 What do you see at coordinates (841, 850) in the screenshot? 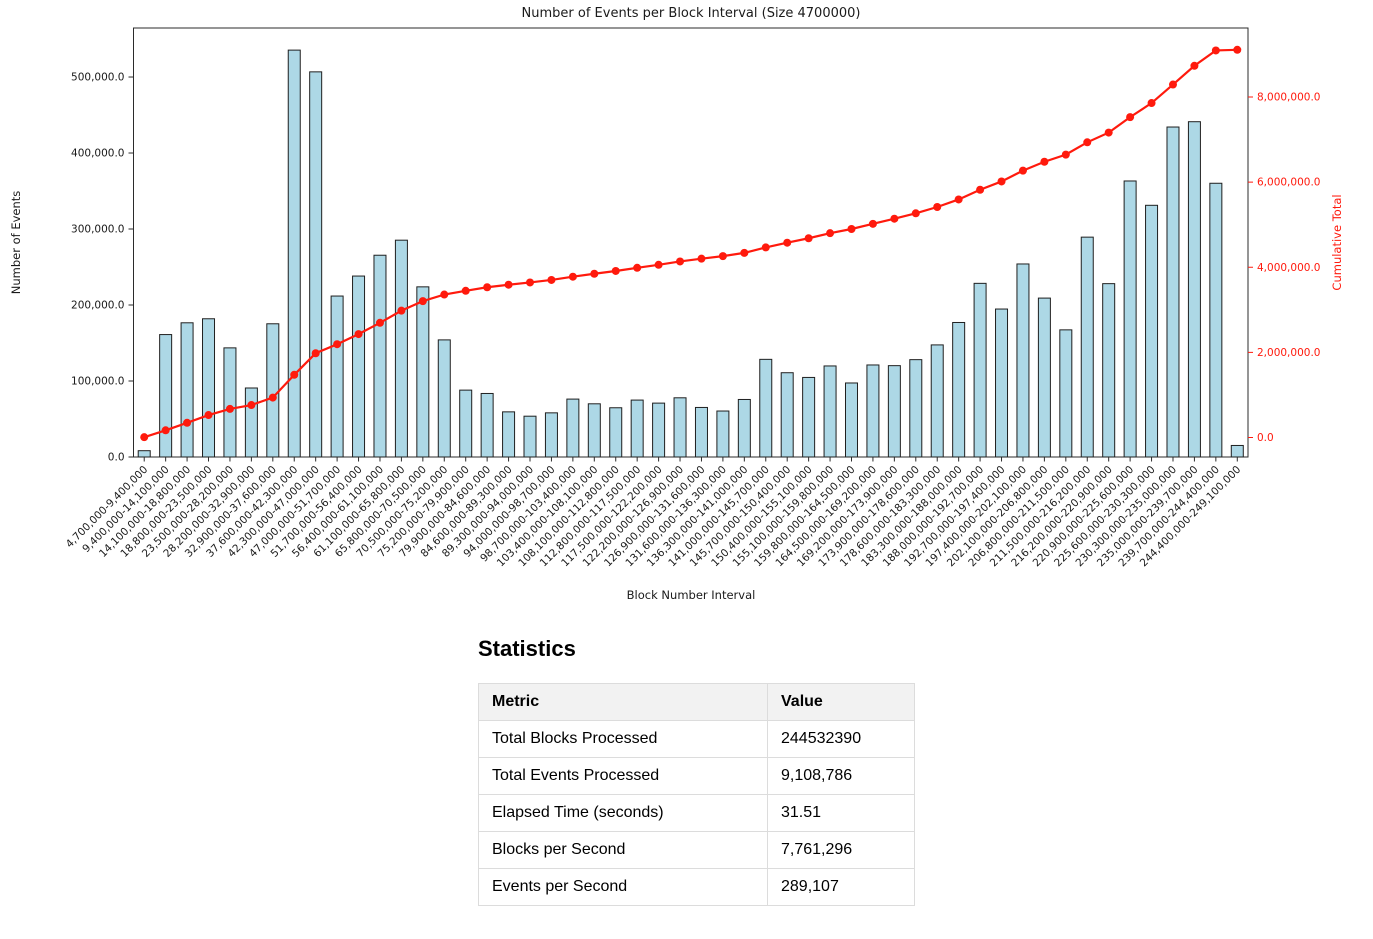
I see `value-cell: 7,761,296` at bounding box center [841, 850].